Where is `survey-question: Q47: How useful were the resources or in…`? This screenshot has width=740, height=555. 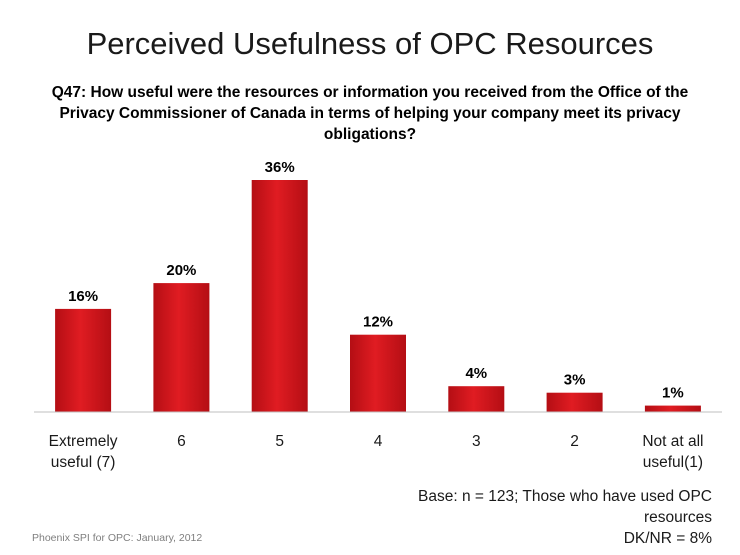 survey-question: Q47: How useful were the resources or in… is located at coordinates (370, 113).